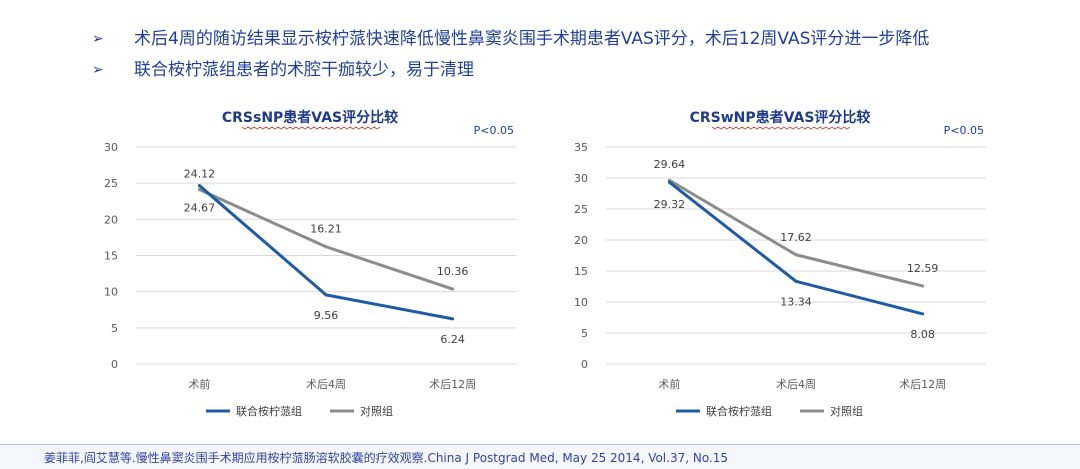 The height and width of the screenshot is (469, 1080). I want to click on data-label: 29.32, so click(670, 204).